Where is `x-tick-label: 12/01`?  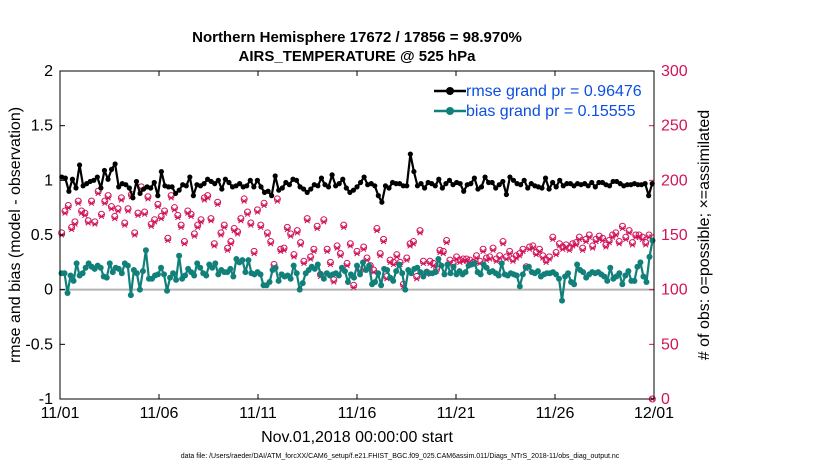 x-tick-label: 12/01 is located at coordinates (654, 413).